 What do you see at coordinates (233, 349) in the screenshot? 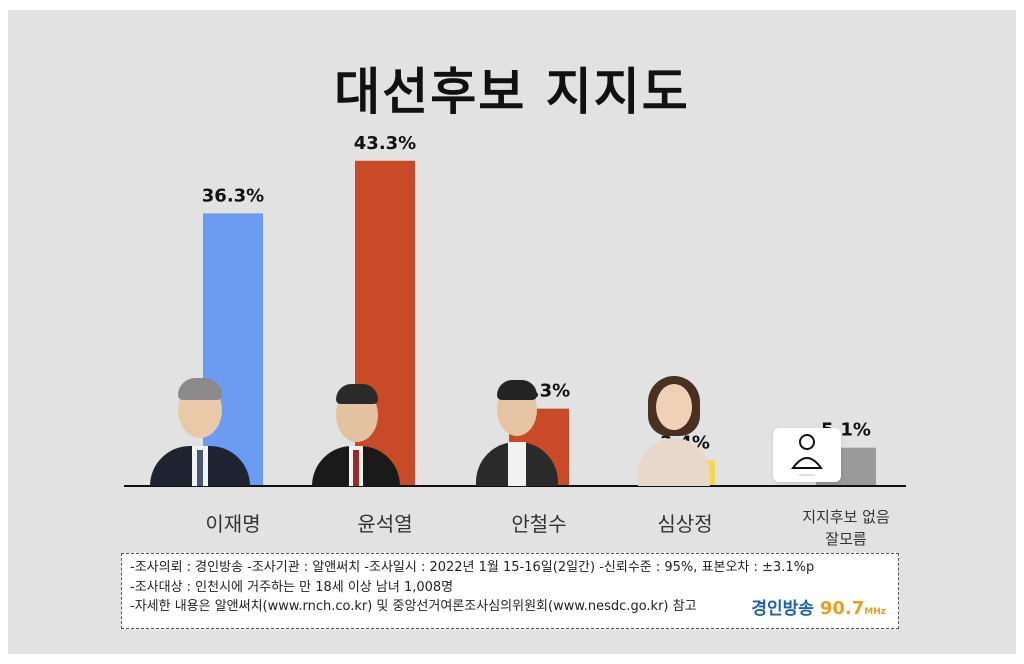
I see `bar` at bounding box center [233, 349].